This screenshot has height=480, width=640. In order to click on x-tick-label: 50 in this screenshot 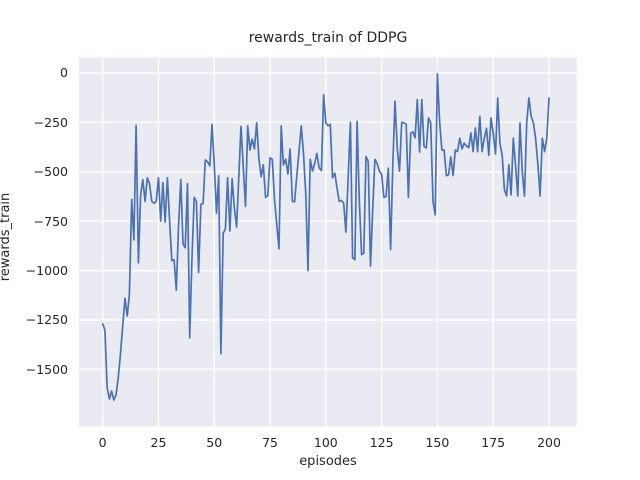, I will do `click(214, 442)`.